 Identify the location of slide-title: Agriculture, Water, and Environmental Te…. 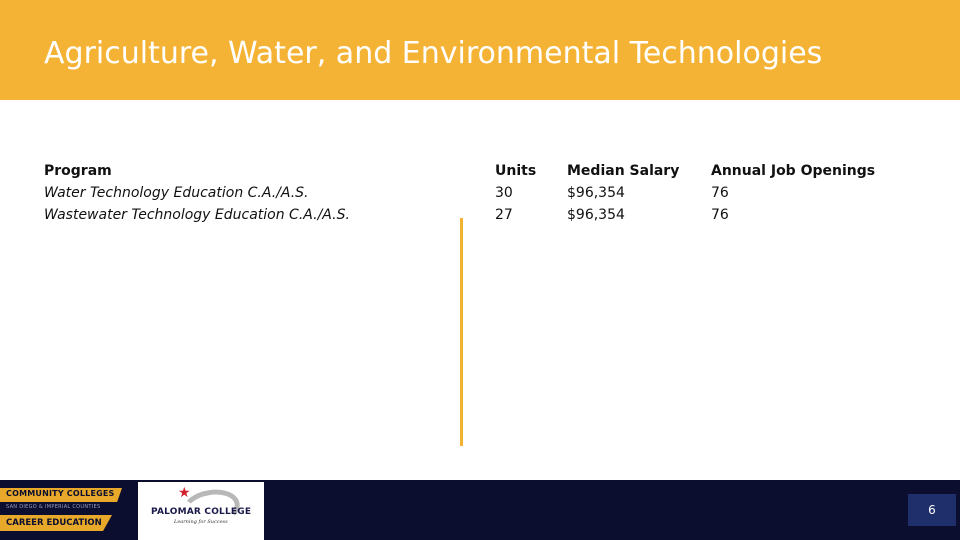
(433, 53).